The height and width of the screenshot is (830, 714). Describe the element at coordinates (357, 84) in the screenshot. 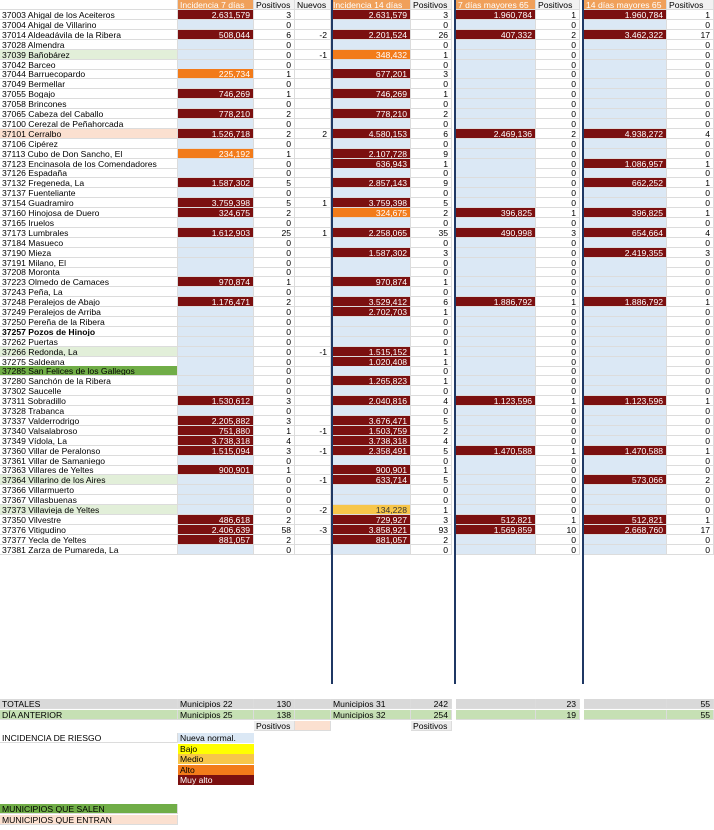

I see `table-row: 37049 Bermellar 0 0 0 0` at that location.